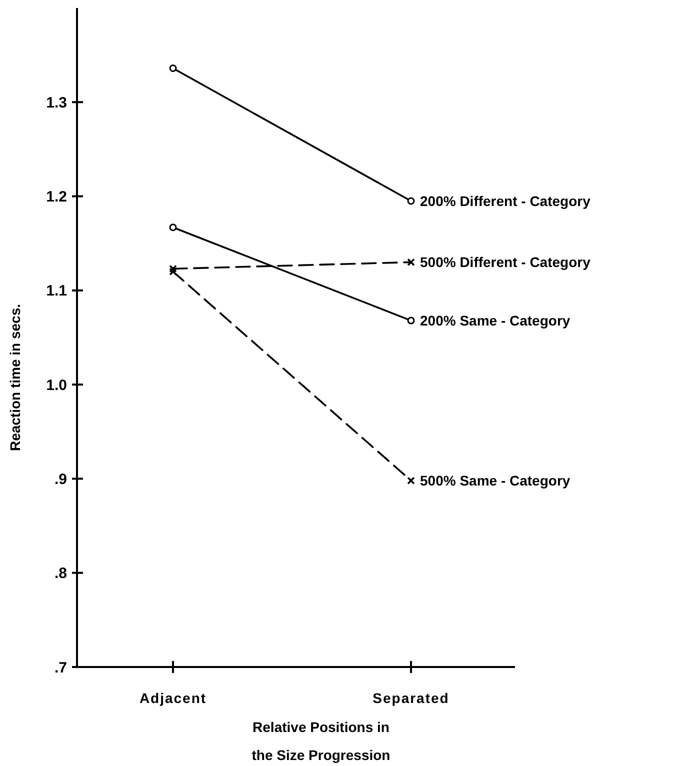  I want to click on y-tick-label: .8, so click(60, 573).